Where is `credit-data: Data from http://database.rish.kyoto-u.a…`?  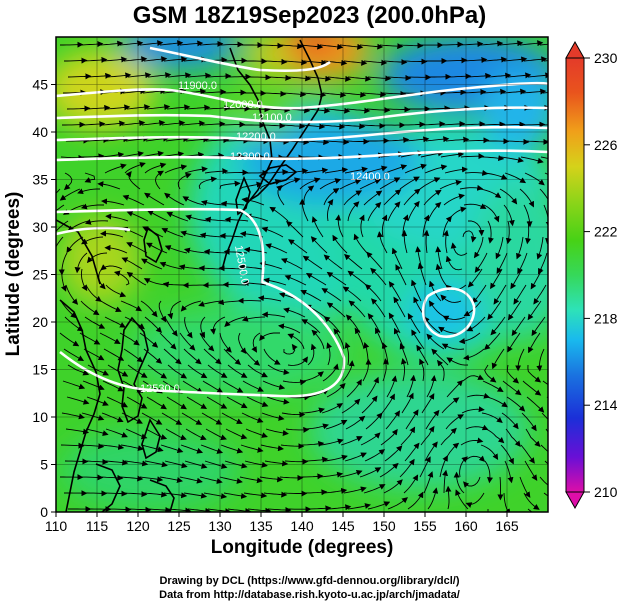
credit-data: Data from http://database.rish.kyoto-u.a… is located at coordinates (309, 595).